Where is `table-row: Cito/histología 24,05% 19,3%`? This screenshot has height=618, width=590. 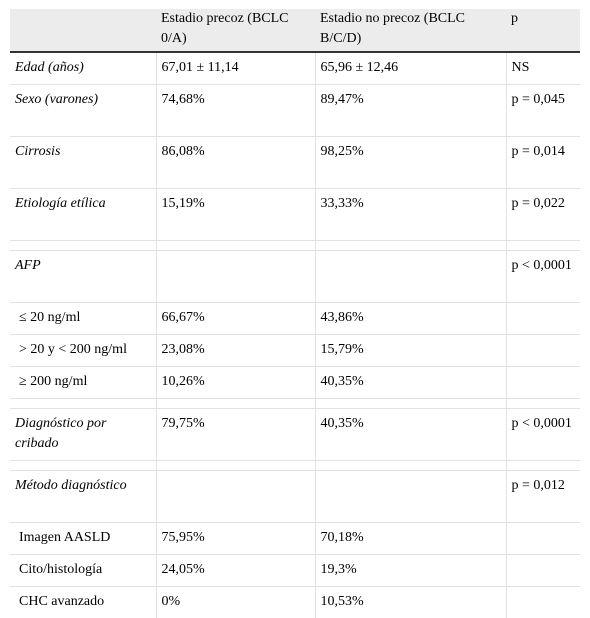
table-row: Cito/histología 24,05% 19,3% is located at coordinates (295, 571).